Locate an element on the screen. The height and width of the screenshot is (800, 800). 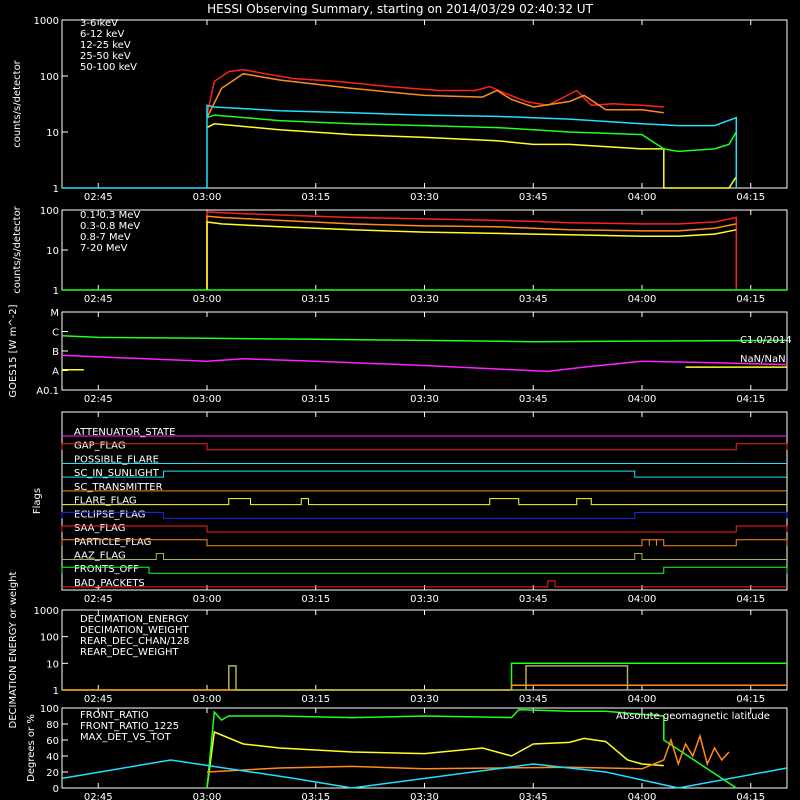
legend-entry: 0.3-0.8 MeV is located at coordinates (110, 226).